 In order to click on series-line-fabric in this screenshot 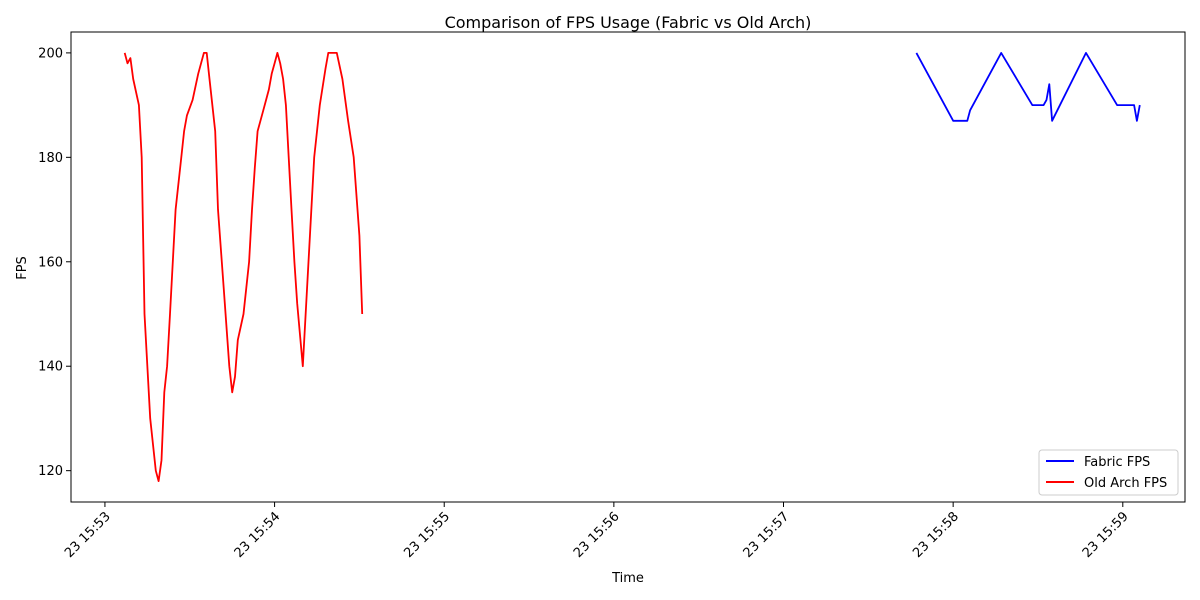, I will do `click(1028, 87)`.